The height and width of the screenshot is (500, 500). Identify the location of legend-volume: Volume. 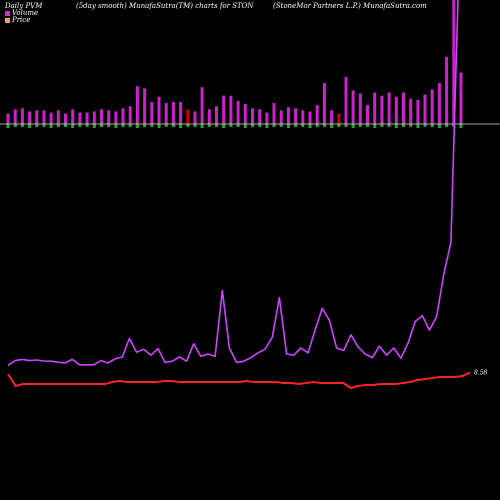
(21, 13).